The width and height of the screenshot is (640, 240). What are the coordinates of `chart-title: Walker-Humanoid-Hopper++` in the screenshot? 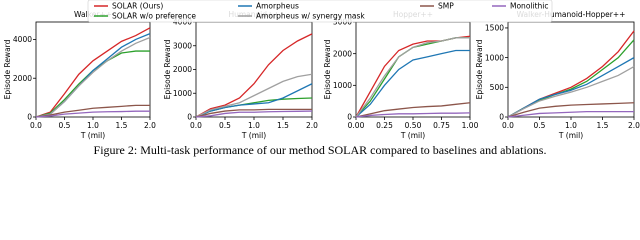 It's located at (571, 14).